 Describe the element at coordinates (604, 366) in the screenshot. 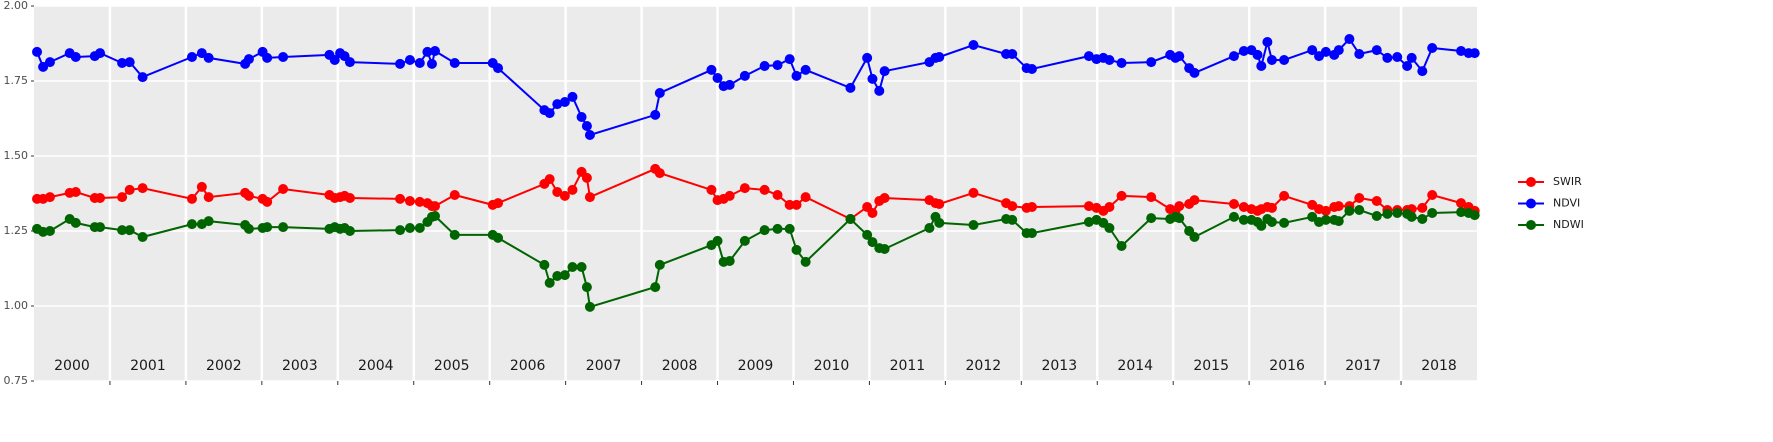

I see `x-tick-label: 2007` at that location.